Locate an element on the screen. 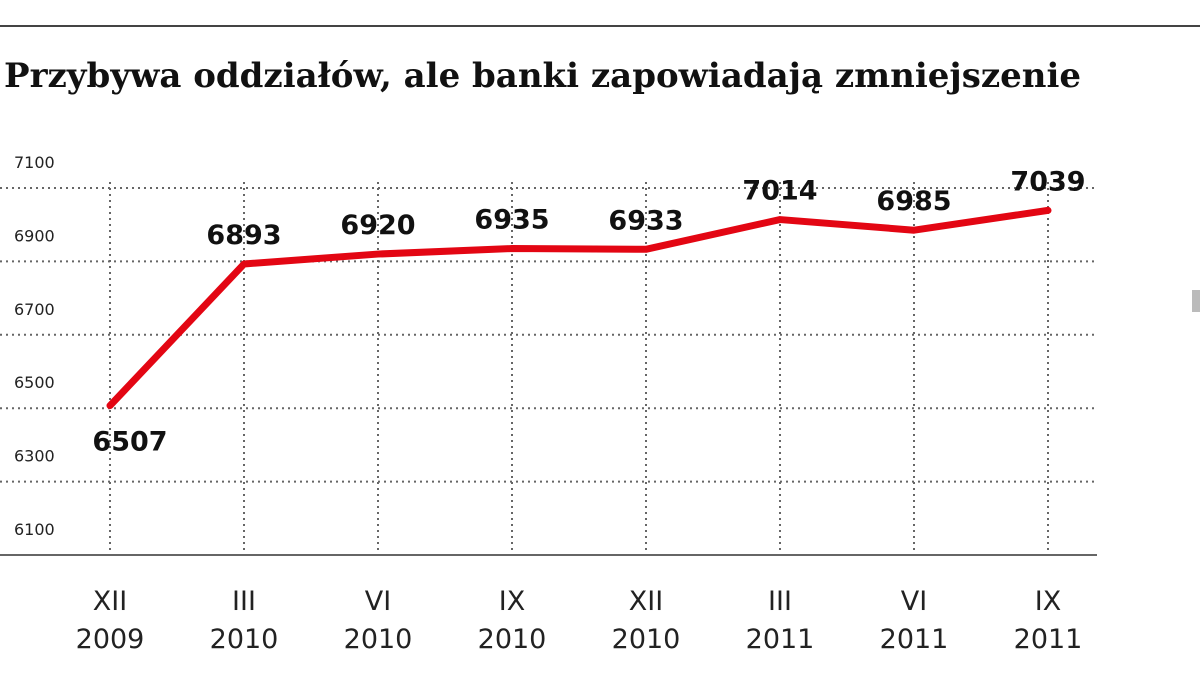 This screenshot has width=1200, height=680. y-tick-label: 6500 is located at coordinates (34, 382).